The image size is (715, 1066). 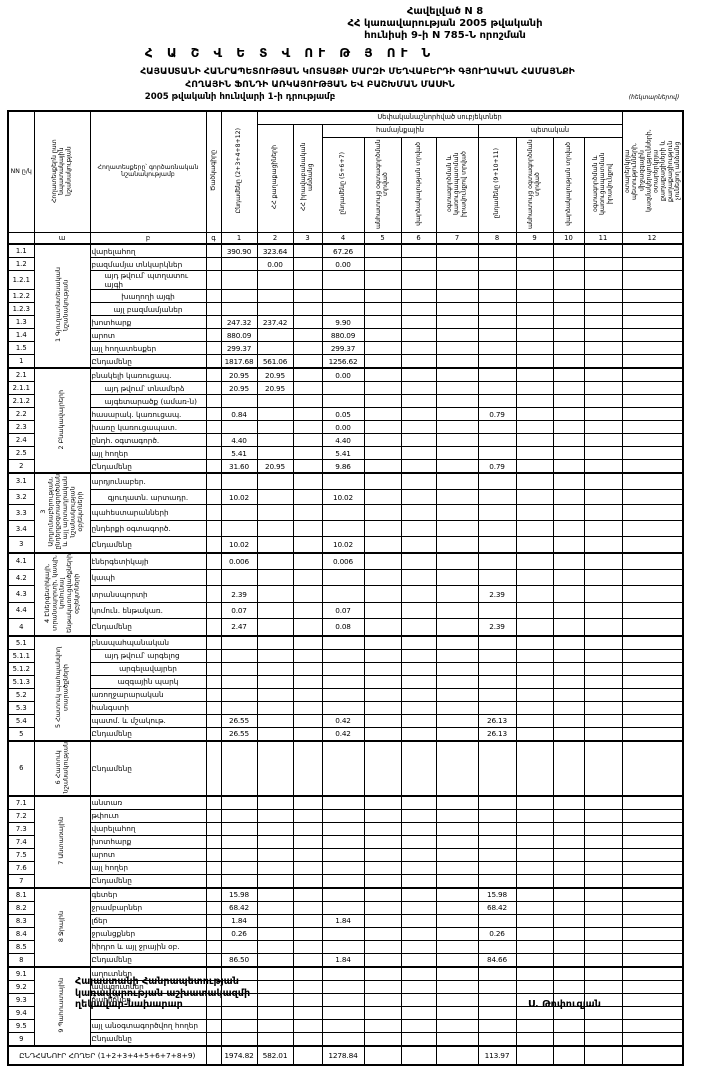 What do you see at coordinates (21, 881) in the screenshot?
I see `row-number: 7` at bounding box center [21, 881].